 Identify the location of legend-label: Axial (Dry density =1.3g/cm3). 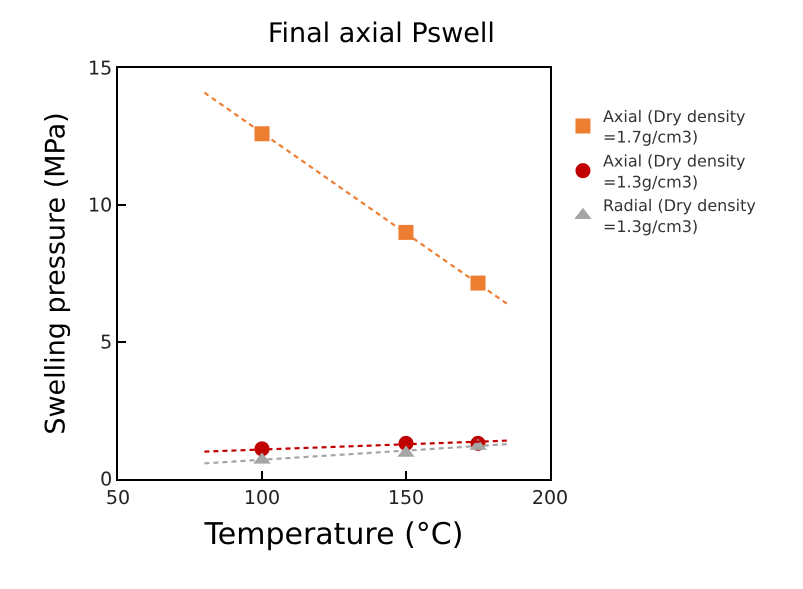
(674, 171).